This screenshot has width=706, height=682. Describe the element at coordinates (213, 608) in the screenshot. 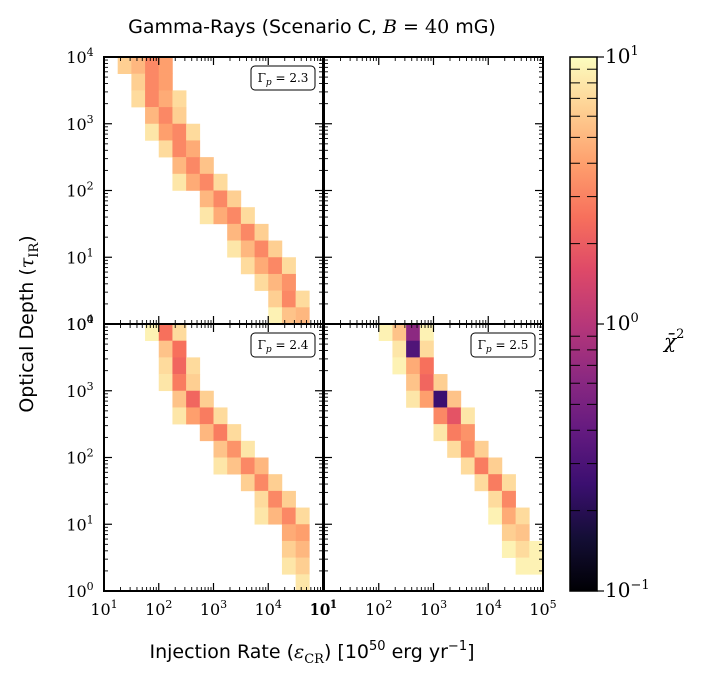

I see `x-tick-label: 10³` at that location.